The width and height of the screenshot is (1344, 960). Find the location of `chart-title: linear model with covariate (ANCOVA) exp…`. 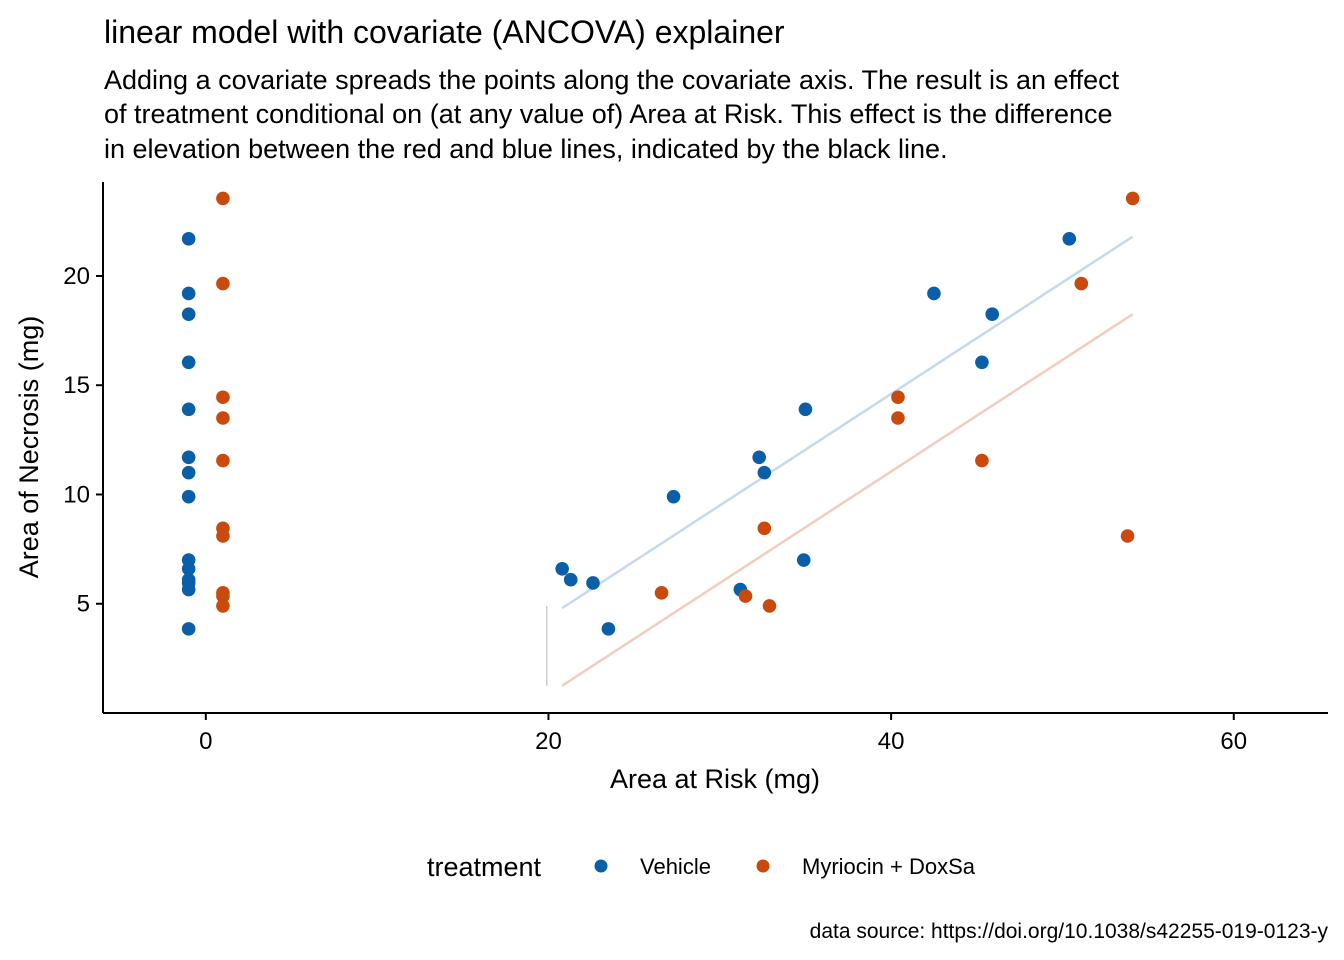

chart-title: linear model with covariate (ANCOVA) exp… is located at coordinates (444, 32).